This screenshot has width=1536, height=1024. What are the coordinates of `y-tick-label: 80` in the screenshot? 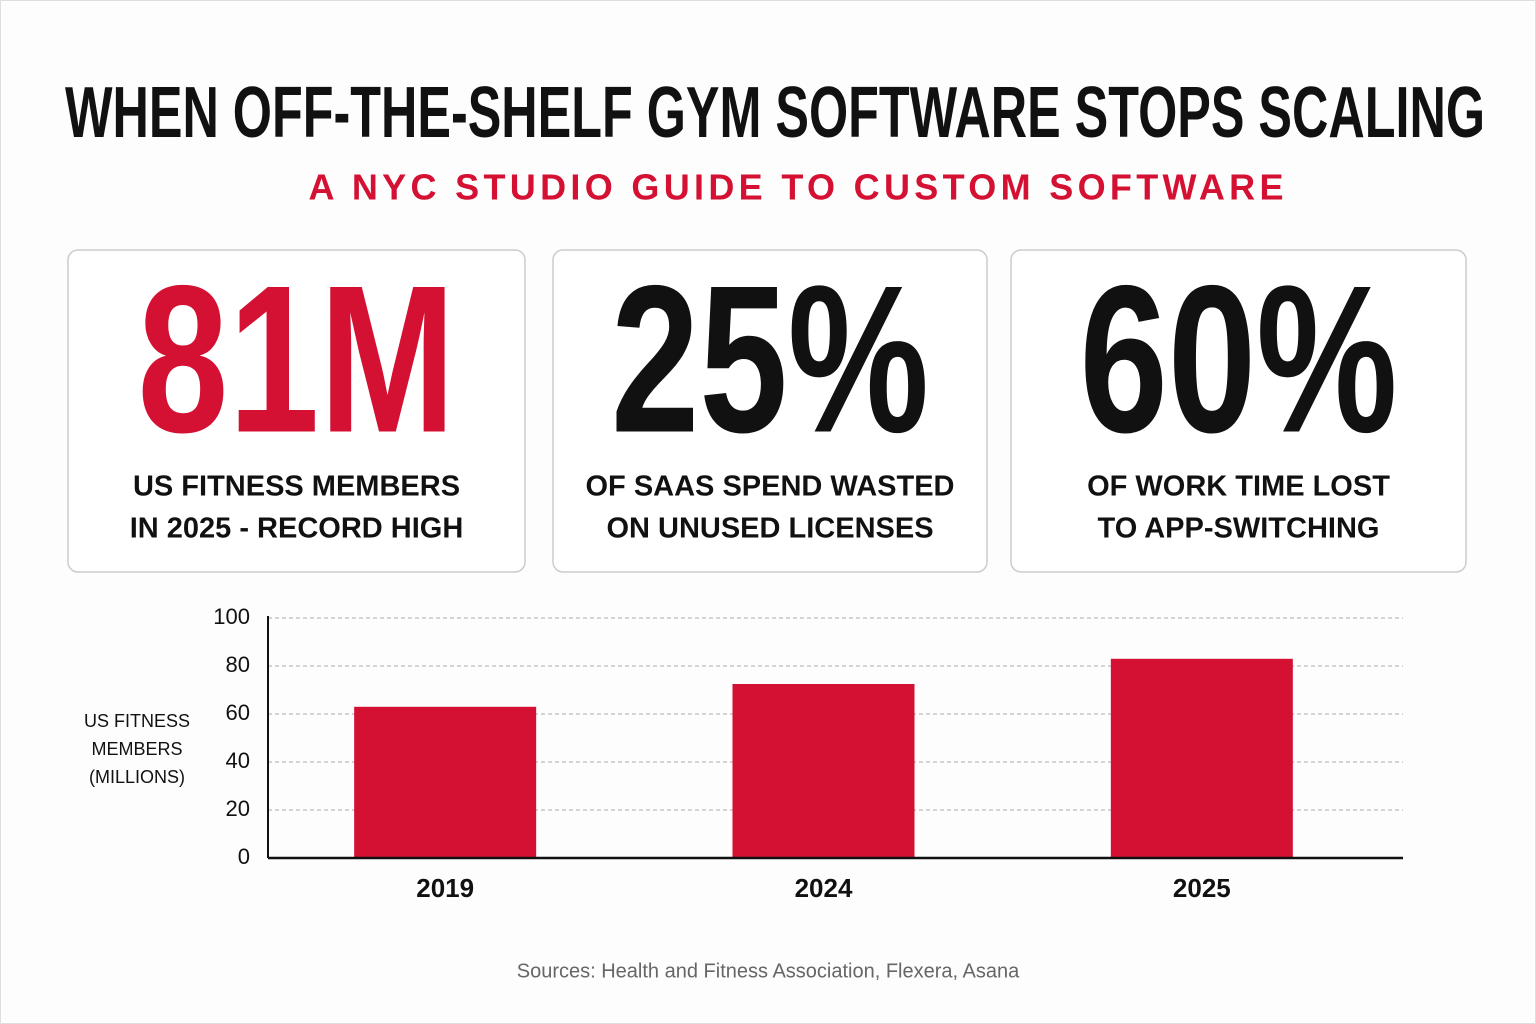 It's located at (238, 664).